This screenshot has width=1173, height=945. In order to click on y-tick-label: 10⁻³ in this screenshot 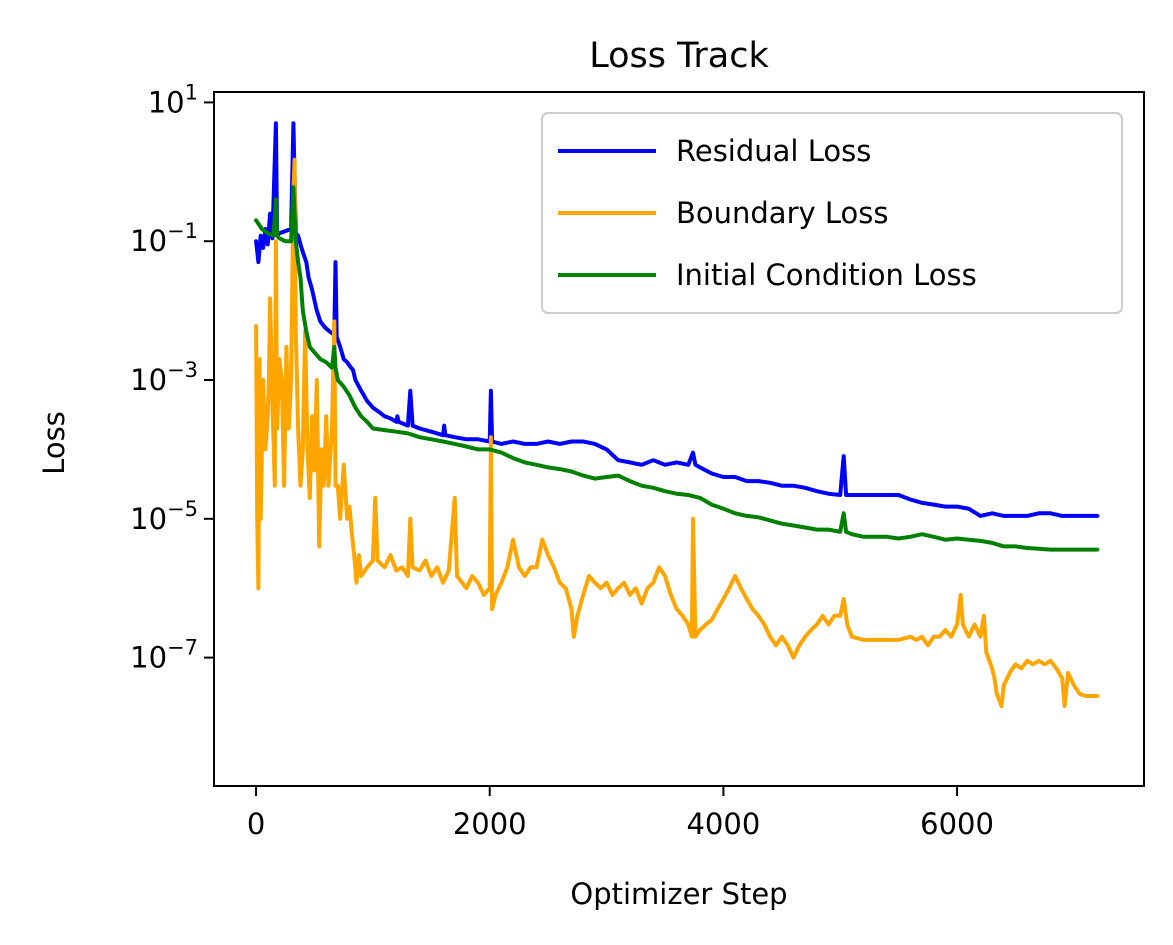, I will do `click(164, 377)`.